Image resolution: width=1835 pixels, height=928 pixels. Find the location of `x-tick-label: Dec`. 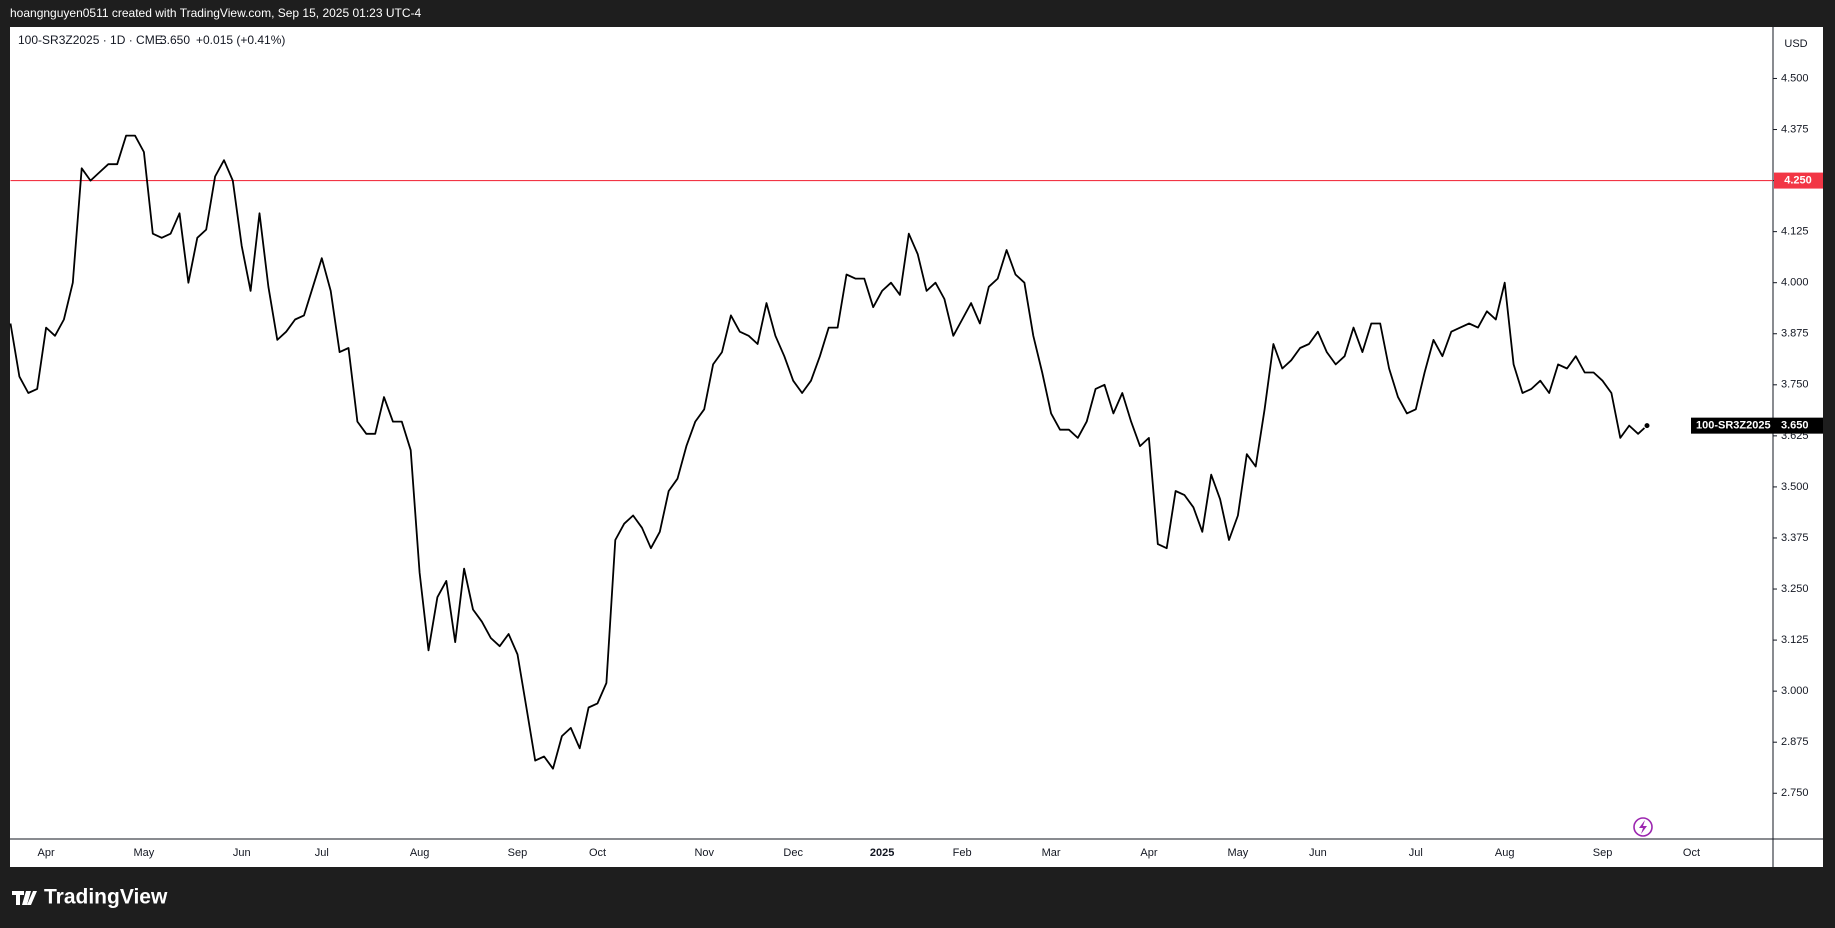

x-tick-label: Dec is located at coordinates (793, 853).